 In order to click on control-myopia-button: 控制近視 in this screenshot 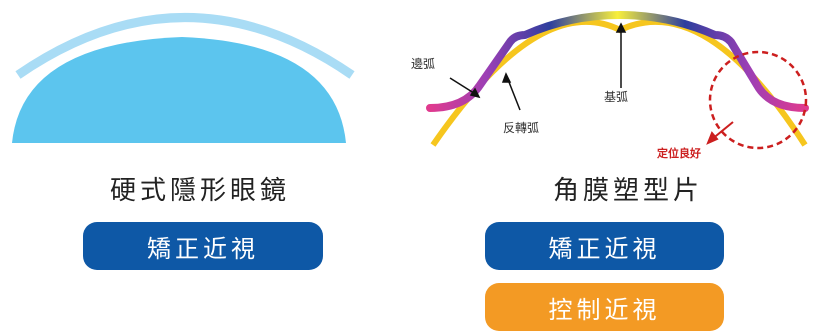, I will do `click(604, 307)`.